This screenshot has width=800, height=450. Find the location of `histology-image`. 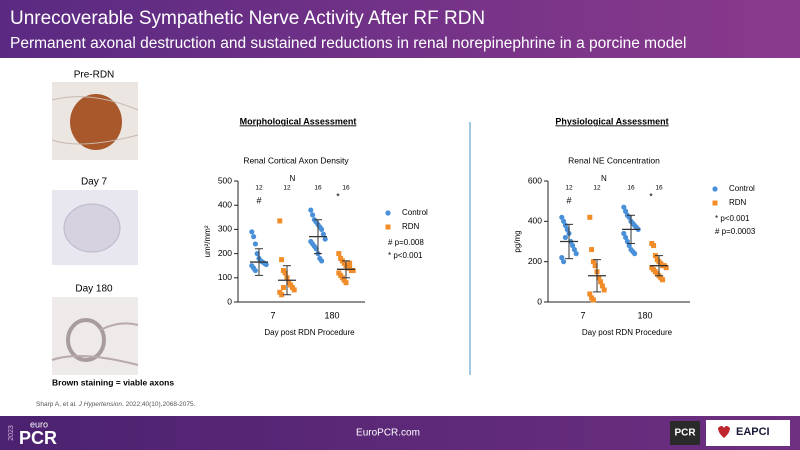

histology-image is located at coordinates (95, 336).